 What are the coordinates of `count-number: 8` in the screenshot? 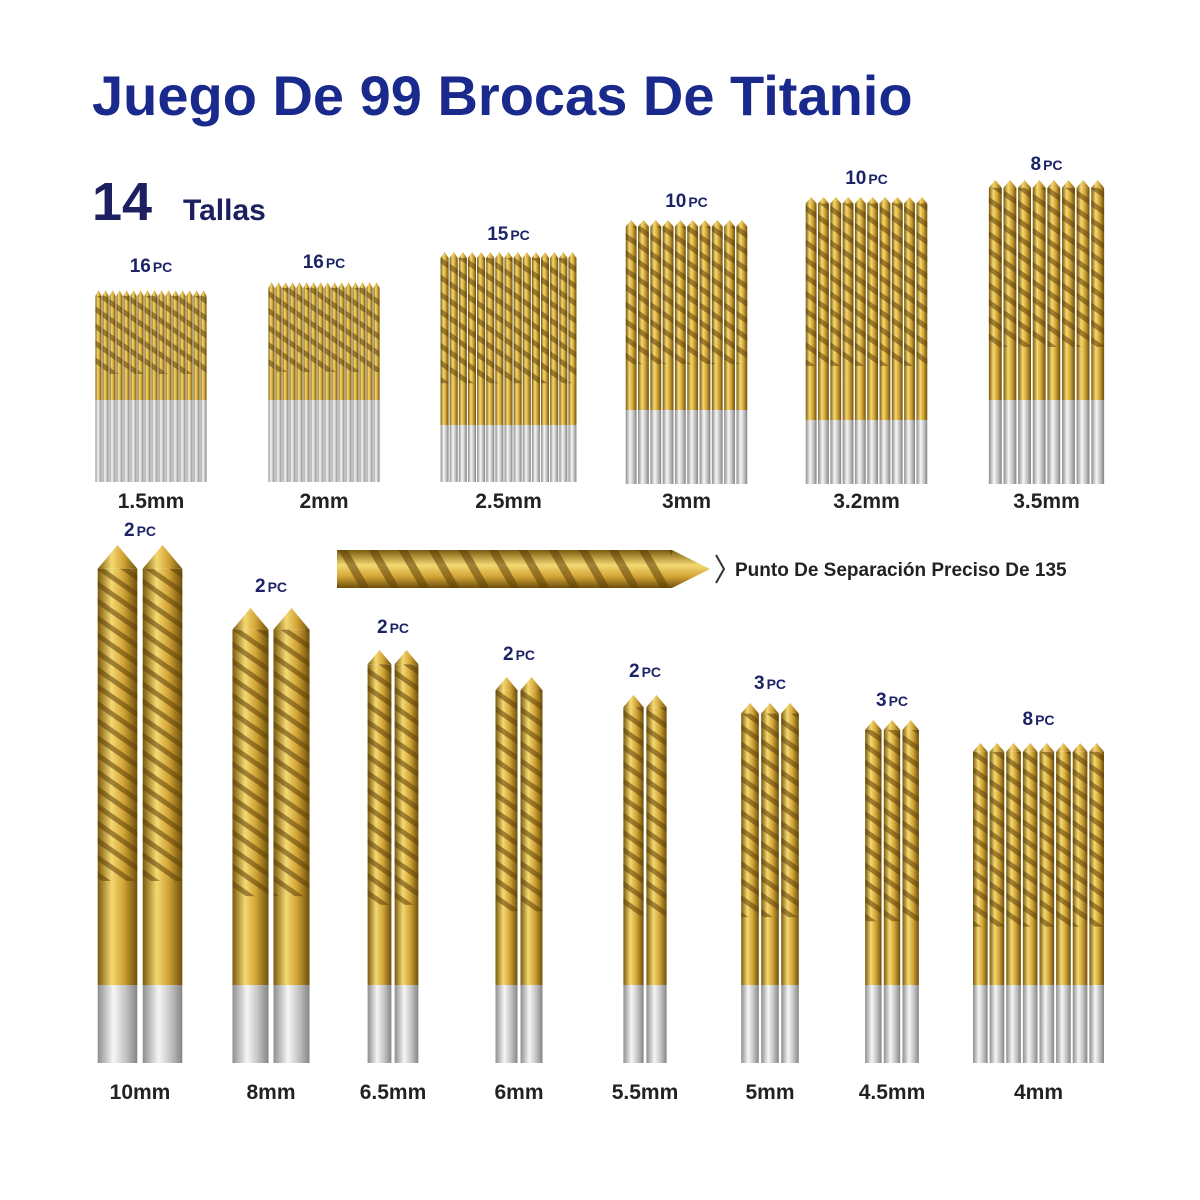 It's located at (1027, 719).